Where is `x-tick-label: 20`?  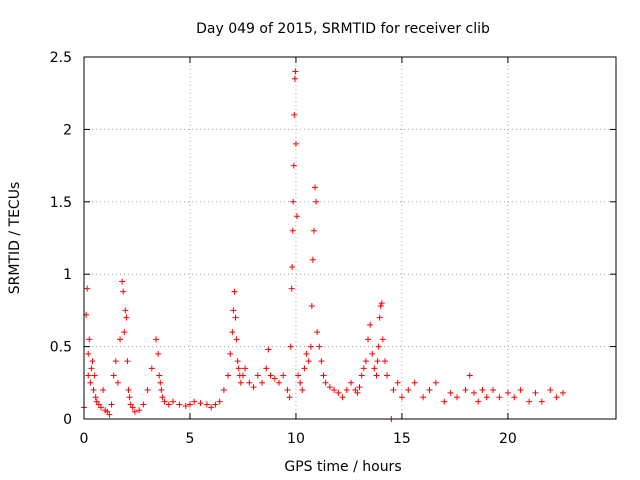 x-tick-label: 20 is located at coordinates (508, 439).